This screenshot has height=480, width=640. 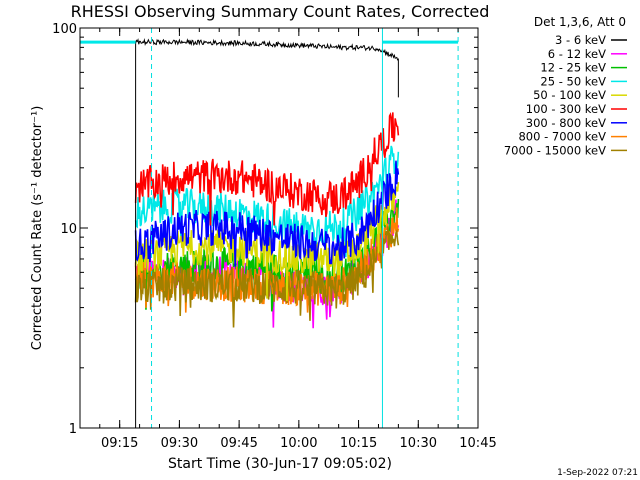 What do you see at coordinates (179, 443) in the screenshot?
I see `x-tick-label: 09:30` at bounding box center [179, 443].